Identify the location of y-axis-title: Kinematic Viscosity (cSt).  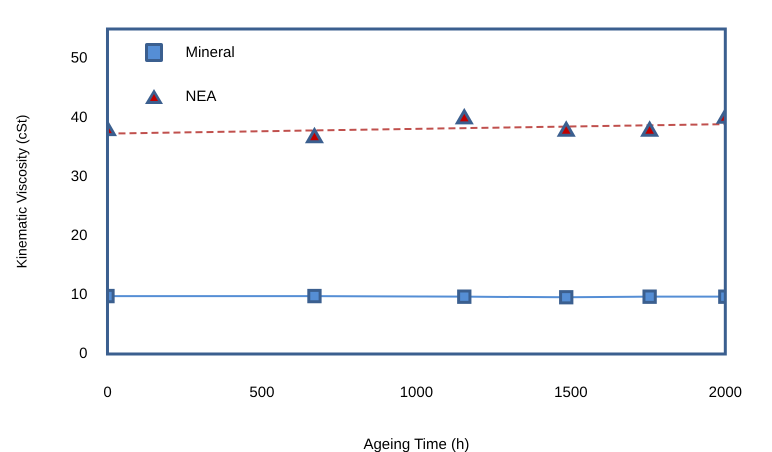
(21, 191).